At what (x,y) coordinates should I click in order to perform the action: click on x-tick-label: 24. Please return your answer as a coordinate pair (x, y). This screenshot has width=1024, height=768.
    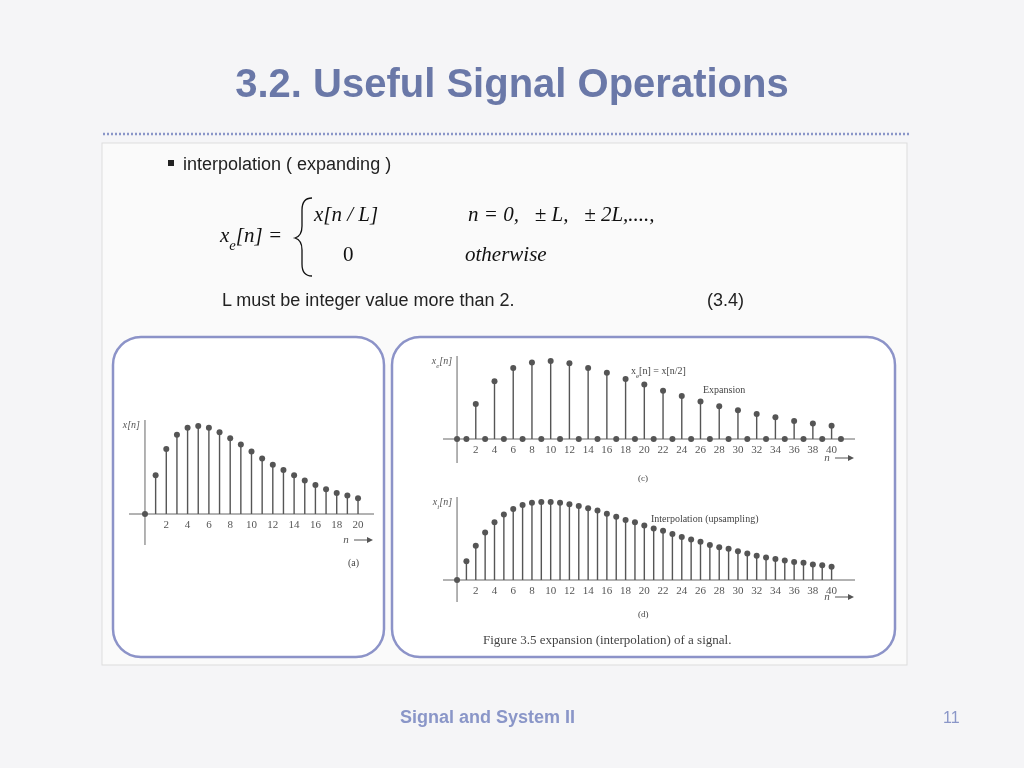
    Looking at the image, I should click on (682, 449).